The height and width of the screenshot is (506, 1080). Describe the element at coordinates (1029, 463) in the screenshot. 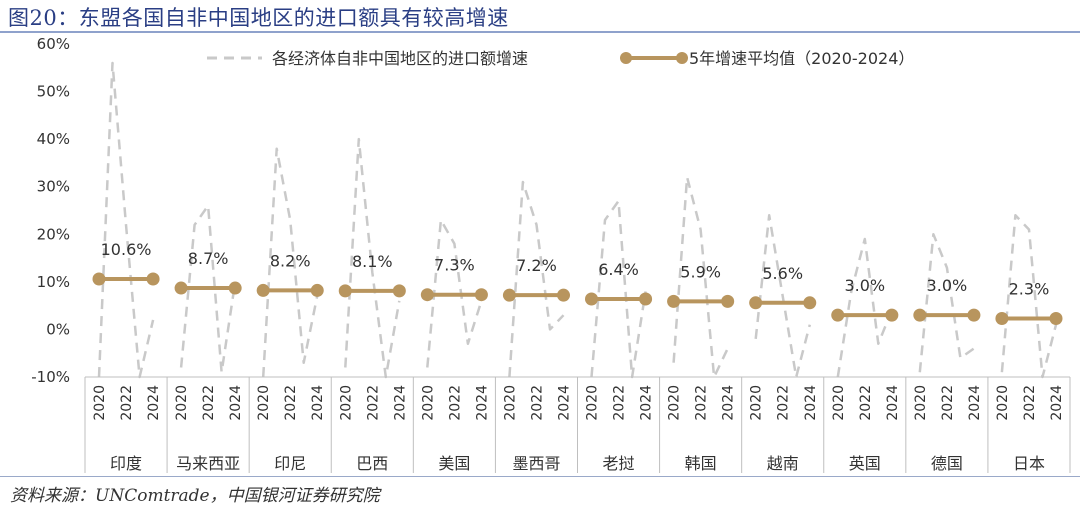

I see `category-label: 日本` at that location.